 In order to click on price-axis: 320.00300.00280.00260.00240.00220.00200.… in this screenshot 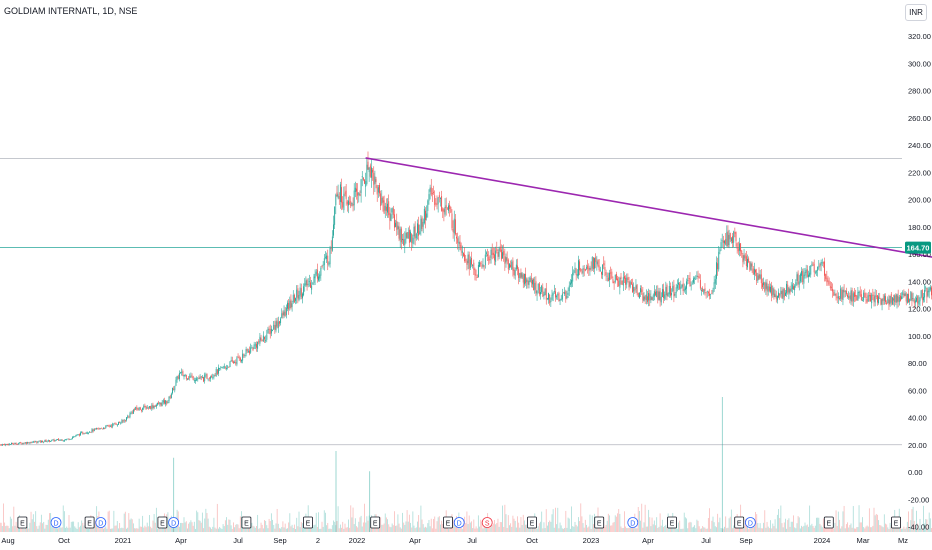, I will do `click(918, 282)`.